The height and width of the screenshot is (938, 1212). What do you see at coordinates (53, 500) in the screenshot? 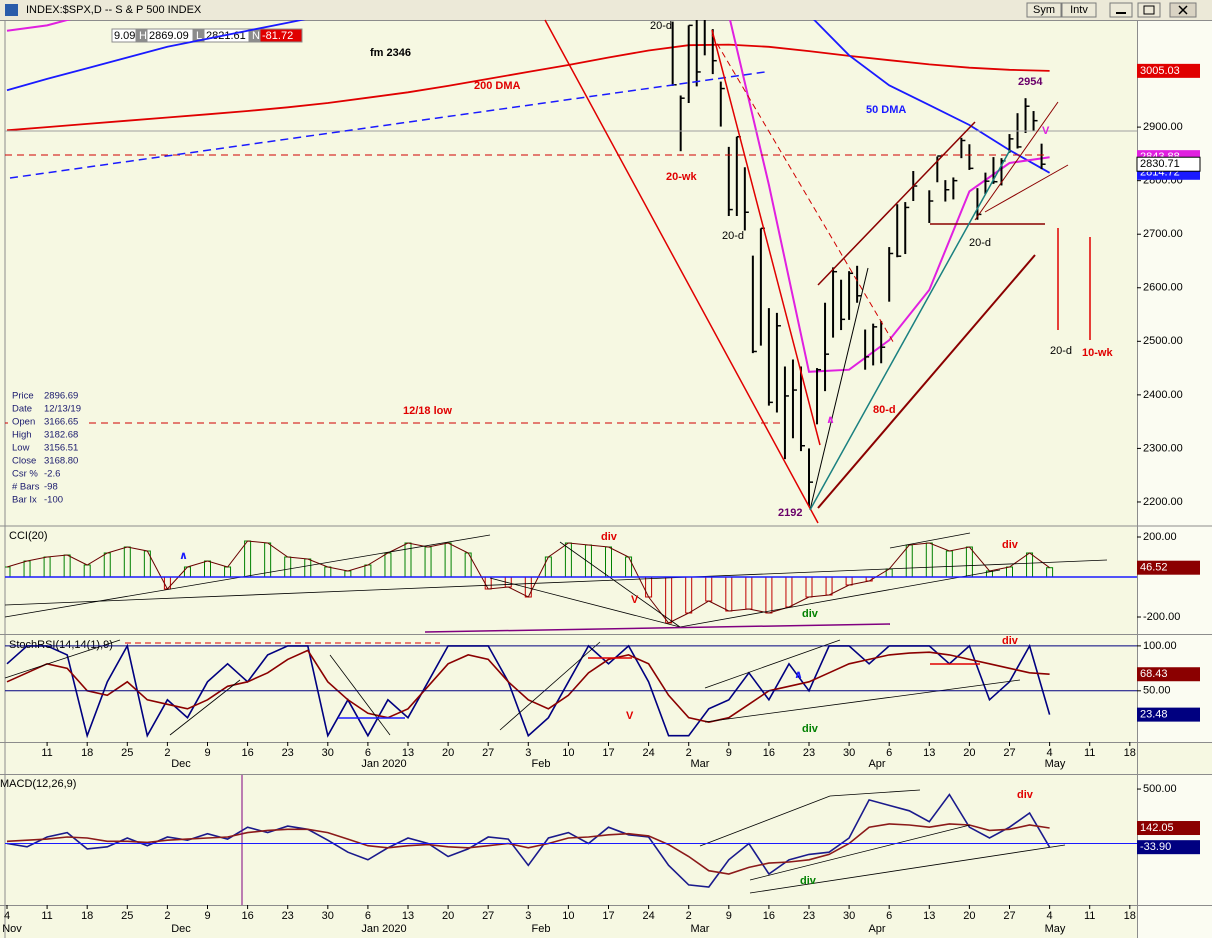
I see `data-window-value: -100` at bounding box center [53, 500].